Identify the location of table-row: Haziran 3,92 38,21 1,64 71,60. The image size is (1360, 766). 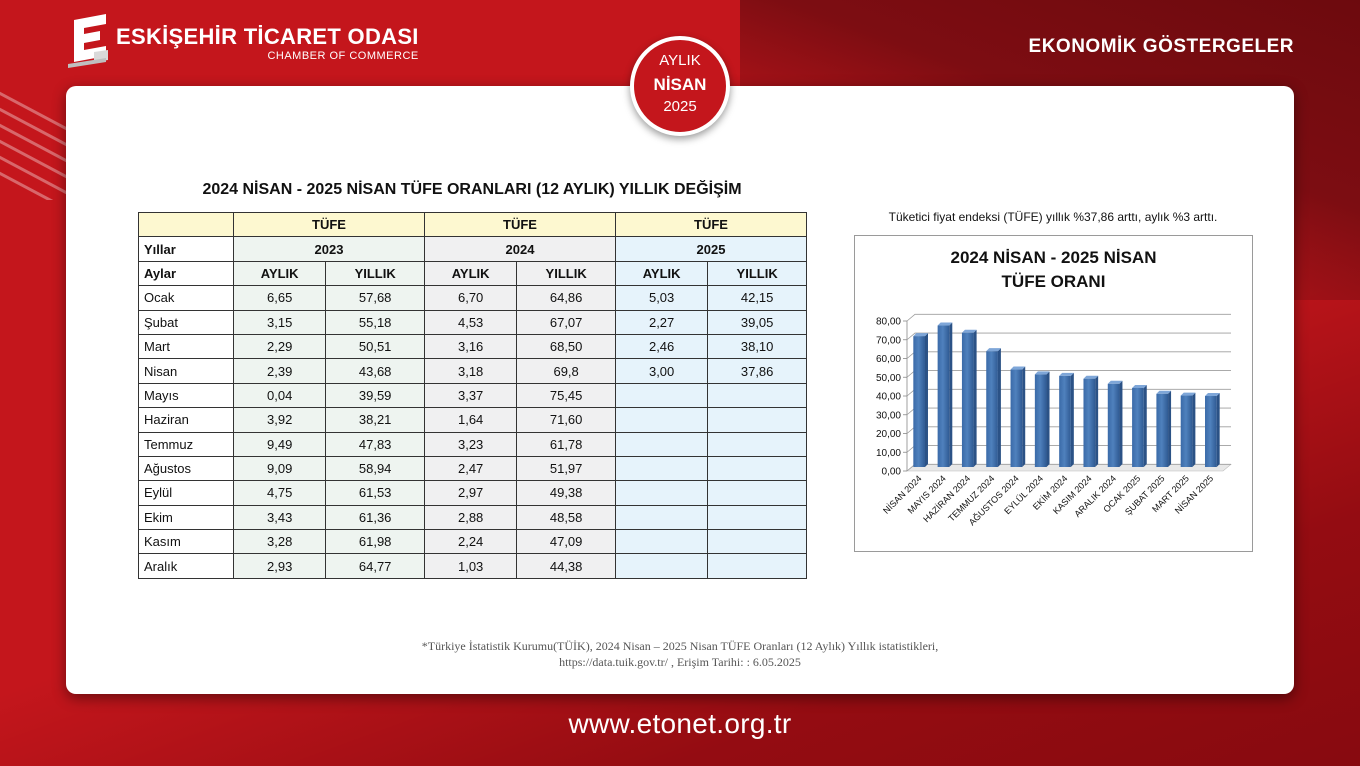
(472, 420).